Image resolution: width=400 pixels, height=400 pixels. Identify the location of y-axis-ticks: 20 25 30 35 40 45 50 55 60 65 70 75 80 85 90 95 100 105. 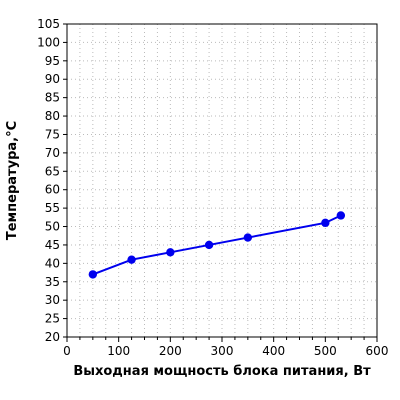
(52, 180).